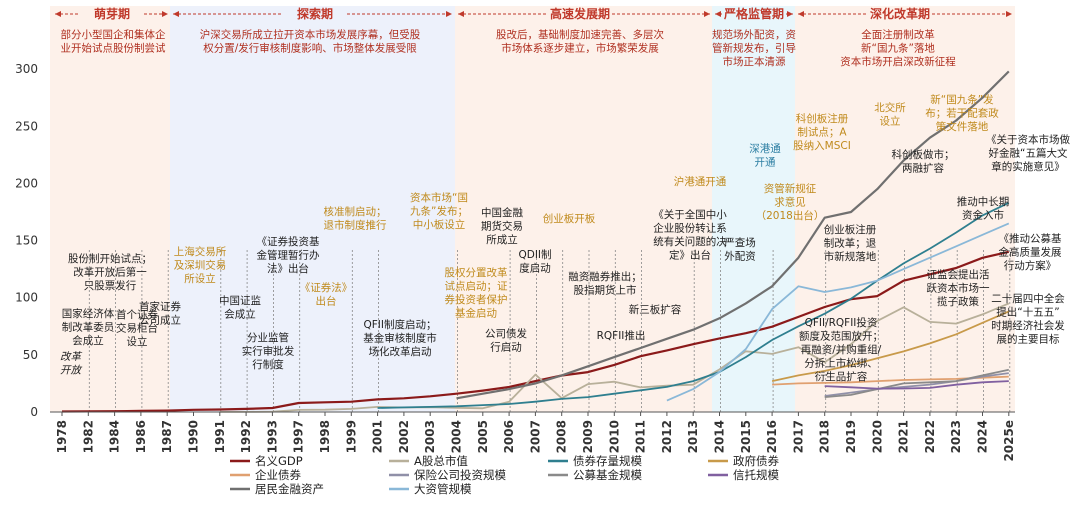  Describe the element at coordinates (690, 255) in the screenshot. I see `event-e2013b-line-3: 定》出台` at that location.